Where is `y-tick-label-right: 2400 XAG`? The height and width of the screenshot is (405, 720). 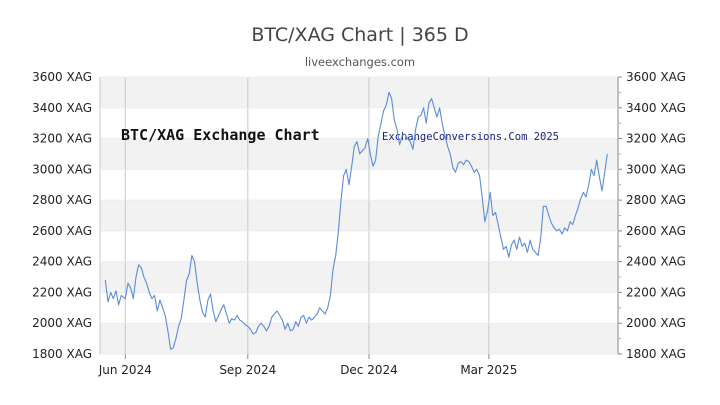
y-tick-label-right: 2400 XAG is located at coordinates (656, 262).